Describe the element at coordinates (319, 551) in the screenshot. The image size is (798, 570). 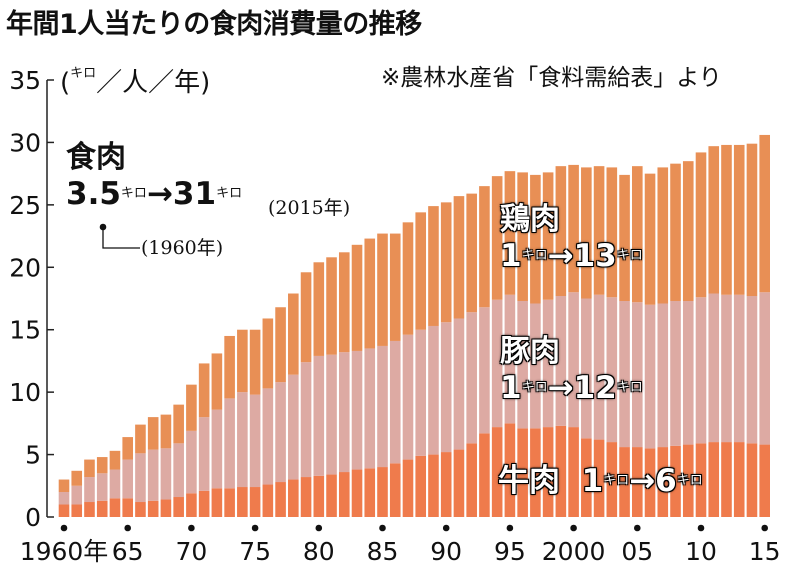
I see `x-tick-label: 80` at that location.